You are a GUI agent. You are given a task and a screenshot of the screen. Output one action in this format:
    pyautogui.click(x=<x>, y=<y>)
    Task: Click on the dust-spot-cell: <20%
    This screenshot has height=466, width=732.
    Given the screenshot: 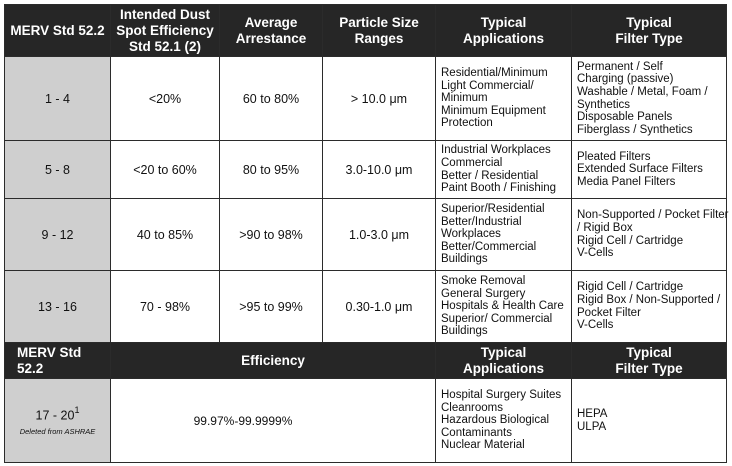 What is the action you would take?
    pyautogui.click(x=165, y=98)
    